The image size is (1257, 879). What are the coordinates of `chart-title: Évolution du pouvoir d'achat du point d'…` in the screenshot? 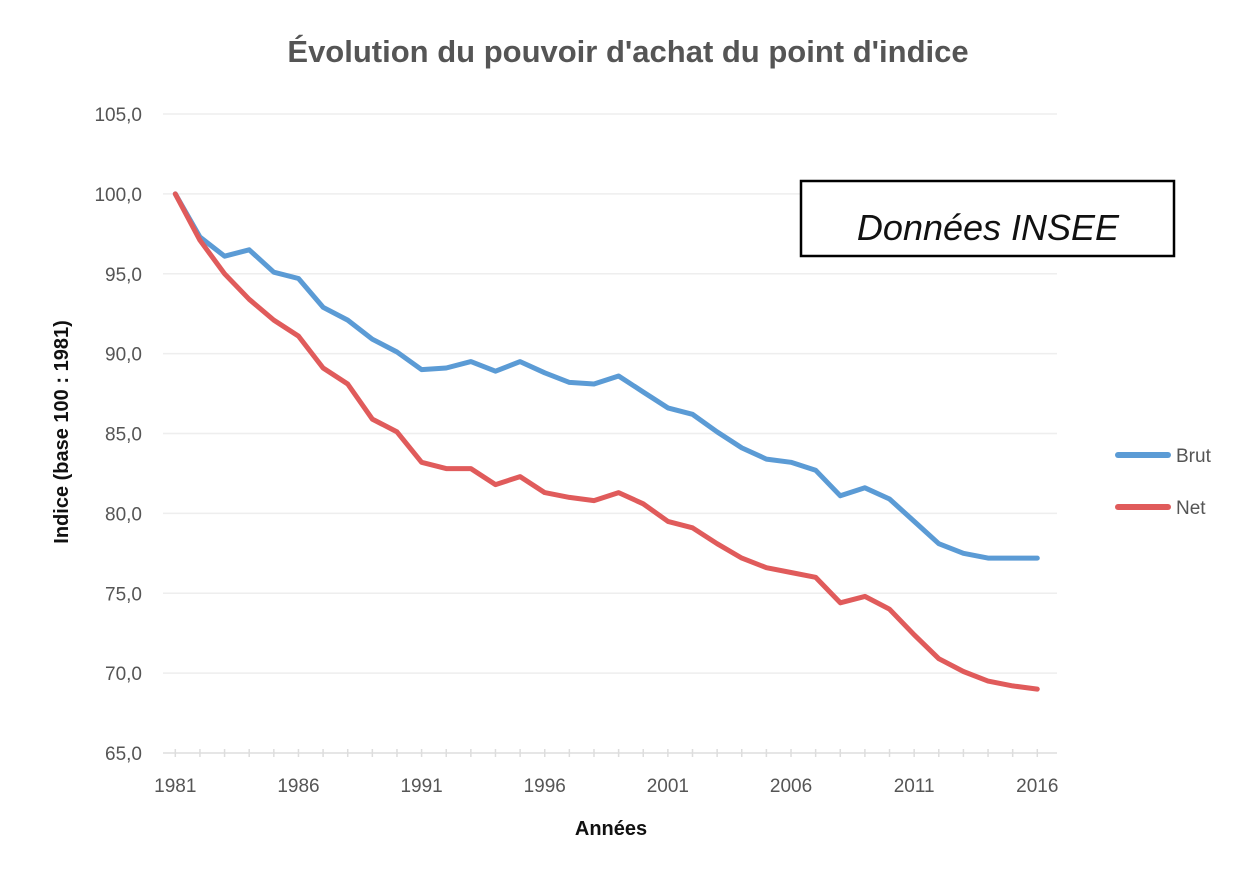 It's located at (627, 51).